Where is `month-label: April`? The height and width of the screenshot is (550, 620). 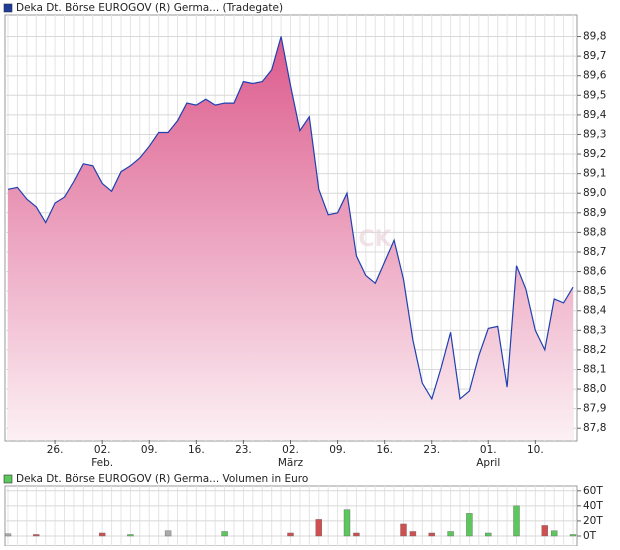 month-label: April is located at coordinates (488, 463).